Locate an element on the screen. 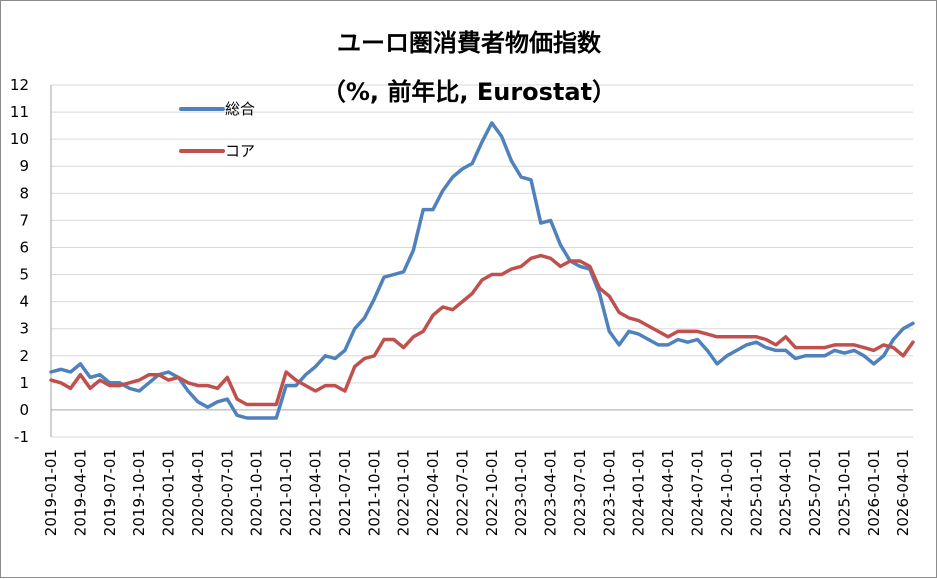 The width and height of the screenshot is (937, 579). x-tick-label: 2020-07-01 is located at coordinates (227, 492).